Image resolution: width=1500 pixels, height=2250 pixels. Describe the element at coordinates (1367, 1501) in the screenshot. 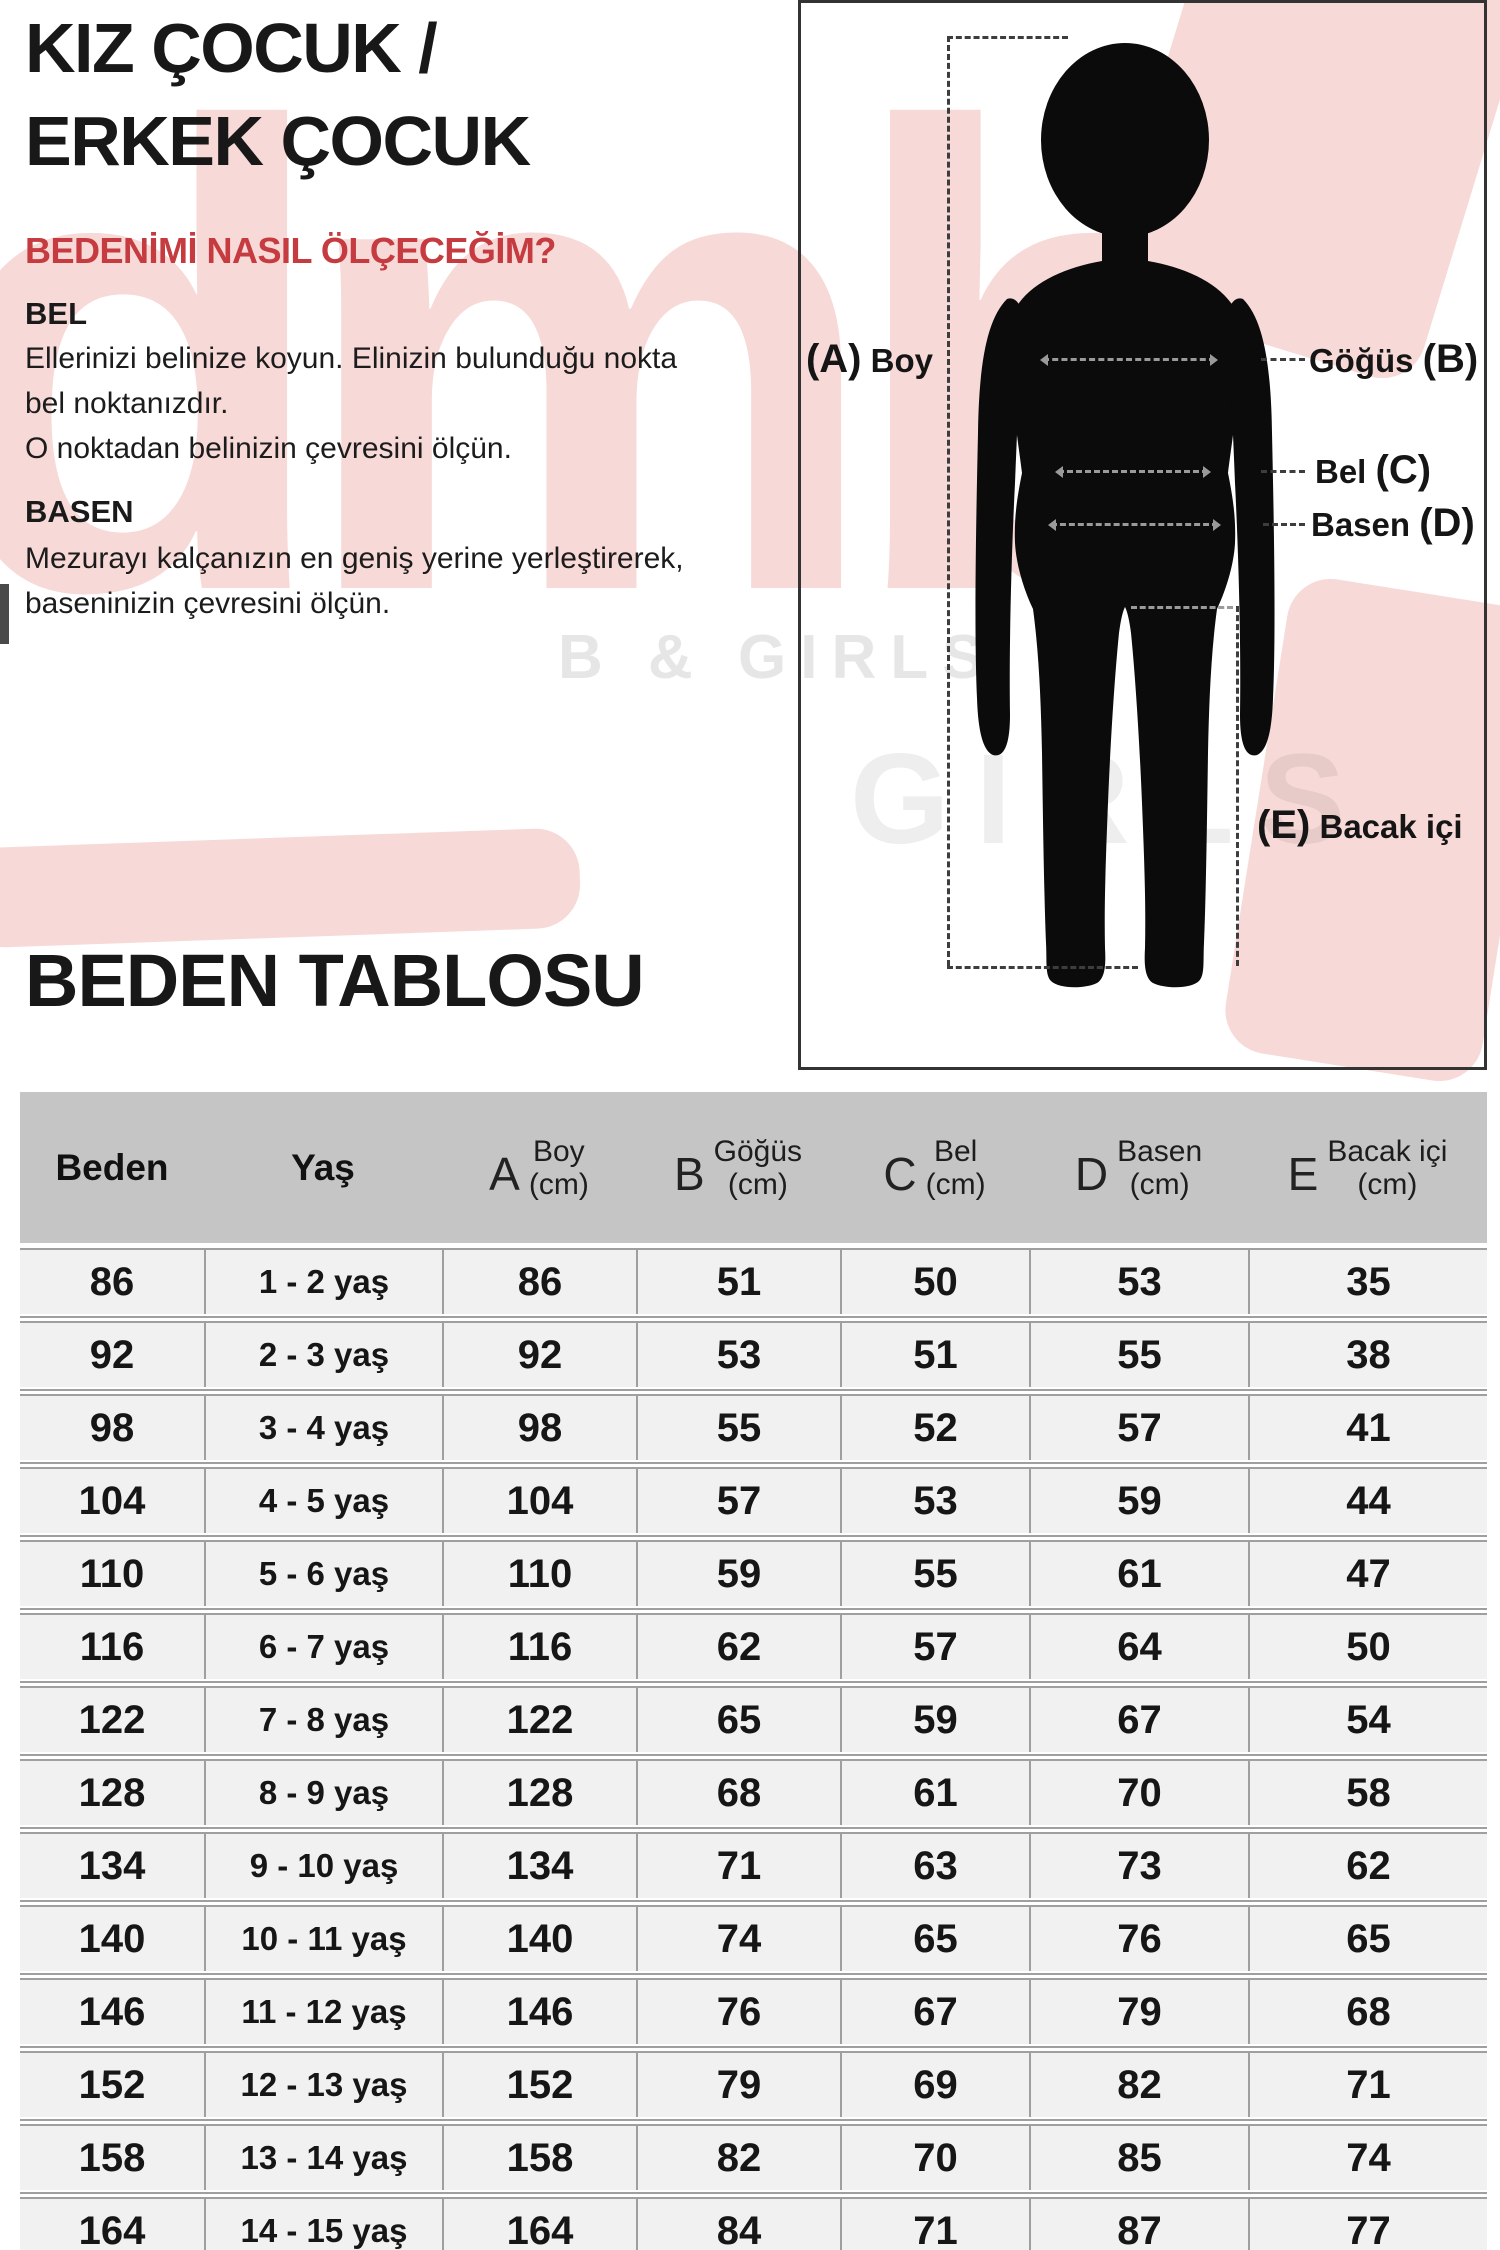

I see `table-cell: 44` at that location.